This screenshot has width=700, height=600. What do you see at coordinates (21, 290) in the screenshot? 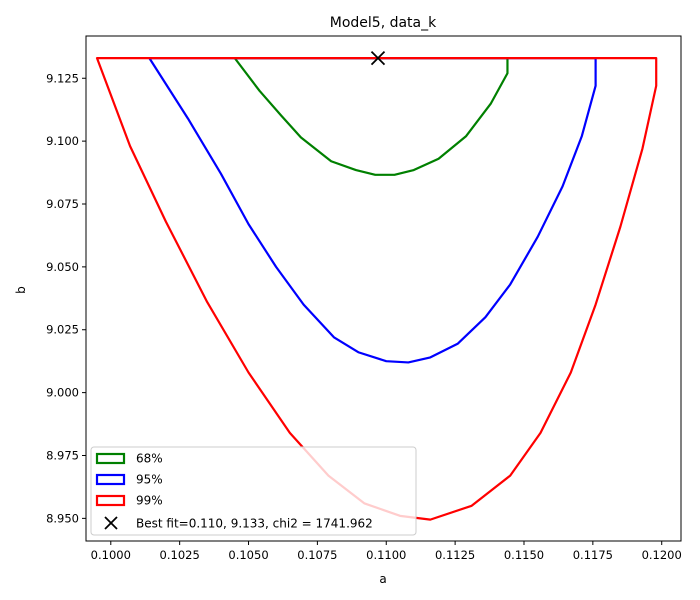
I see `y-axis-label: b` at bounding box center [21, 290].